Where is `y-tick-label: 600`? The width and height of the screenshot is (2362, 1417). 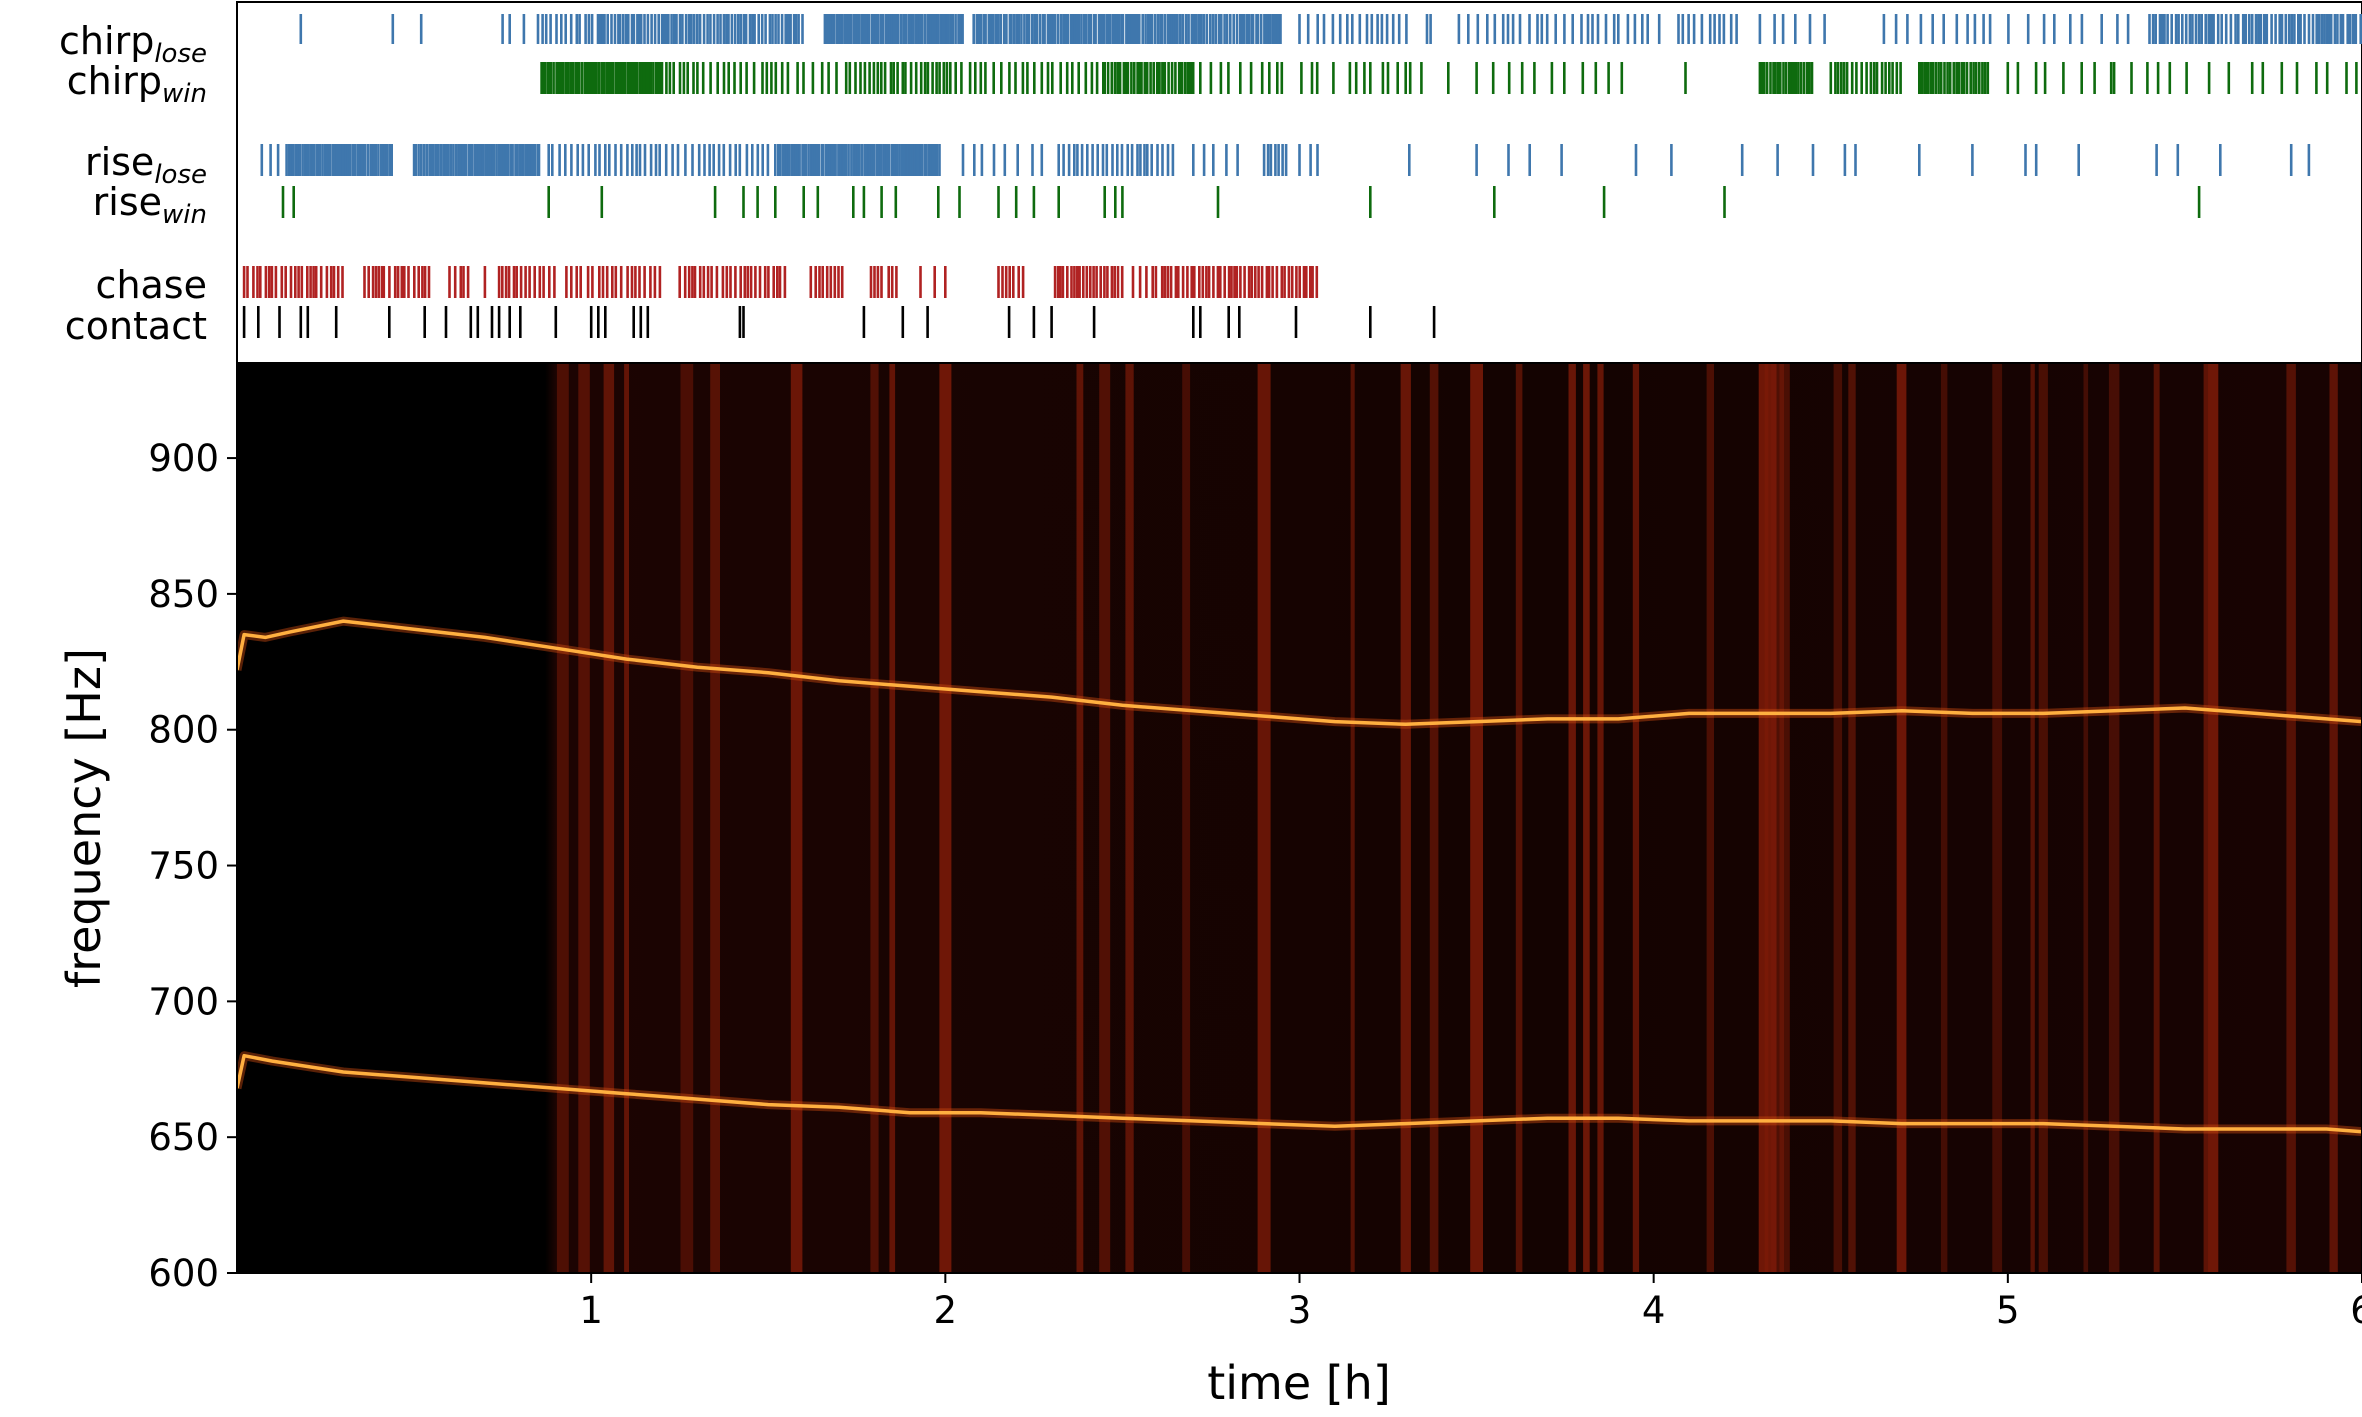 y-tick-label: 600 is located at coordinates (183, 1273).